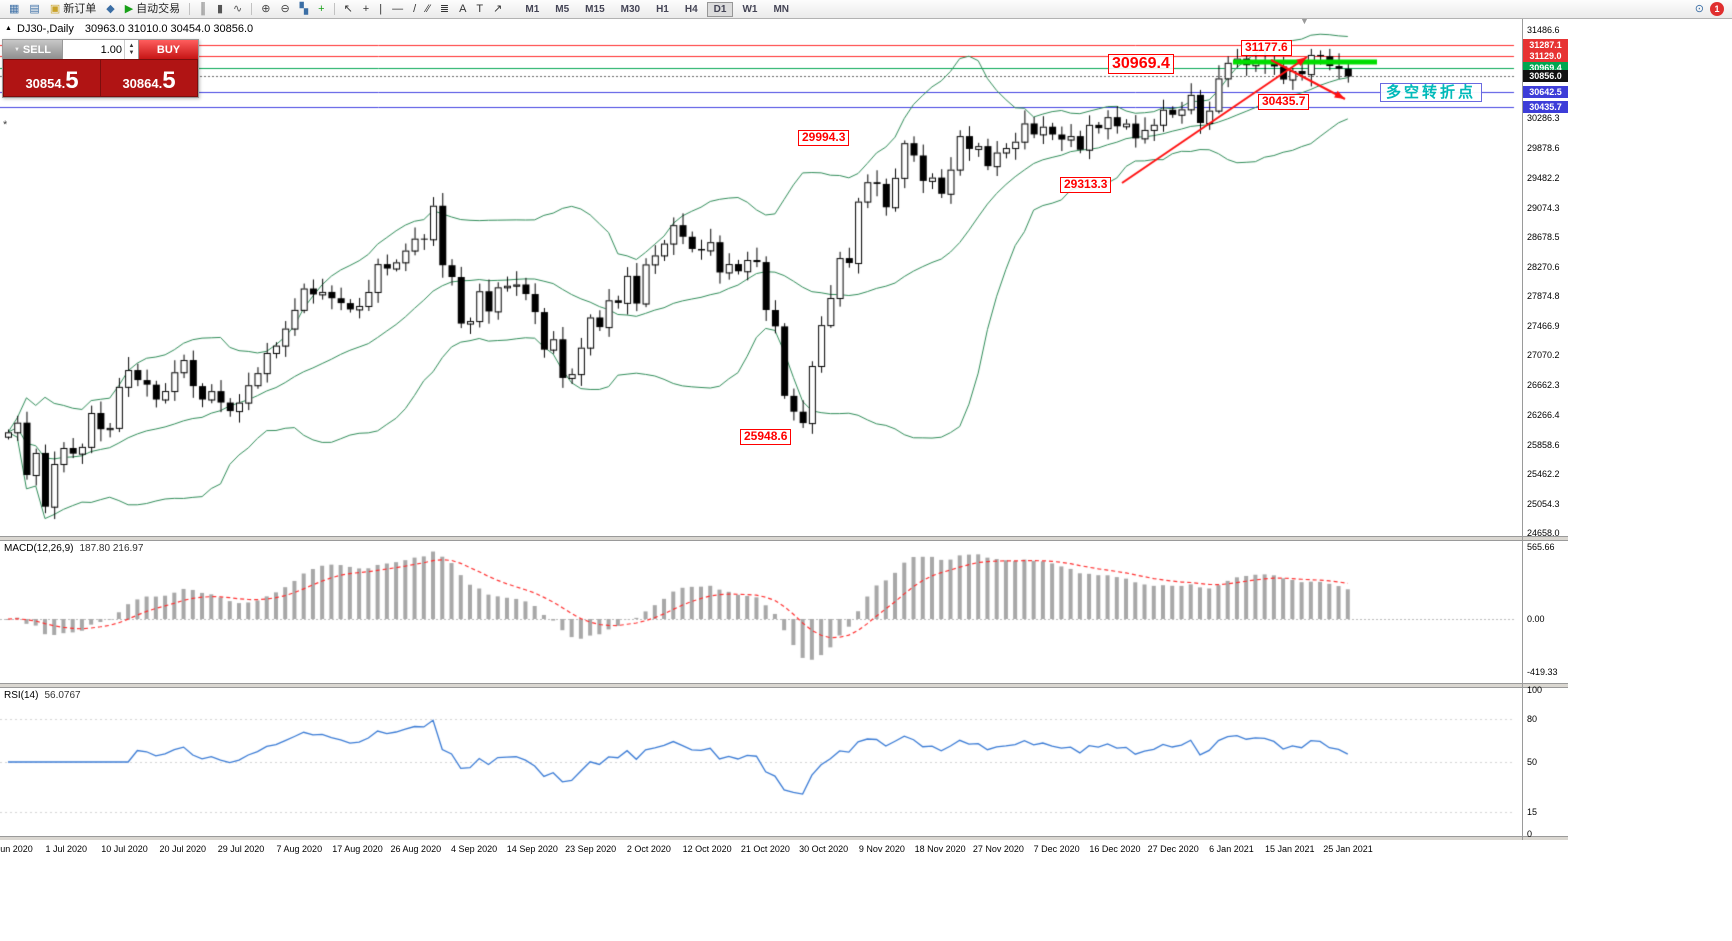  I want to click on trendline-icon: /, so click(415, 8).